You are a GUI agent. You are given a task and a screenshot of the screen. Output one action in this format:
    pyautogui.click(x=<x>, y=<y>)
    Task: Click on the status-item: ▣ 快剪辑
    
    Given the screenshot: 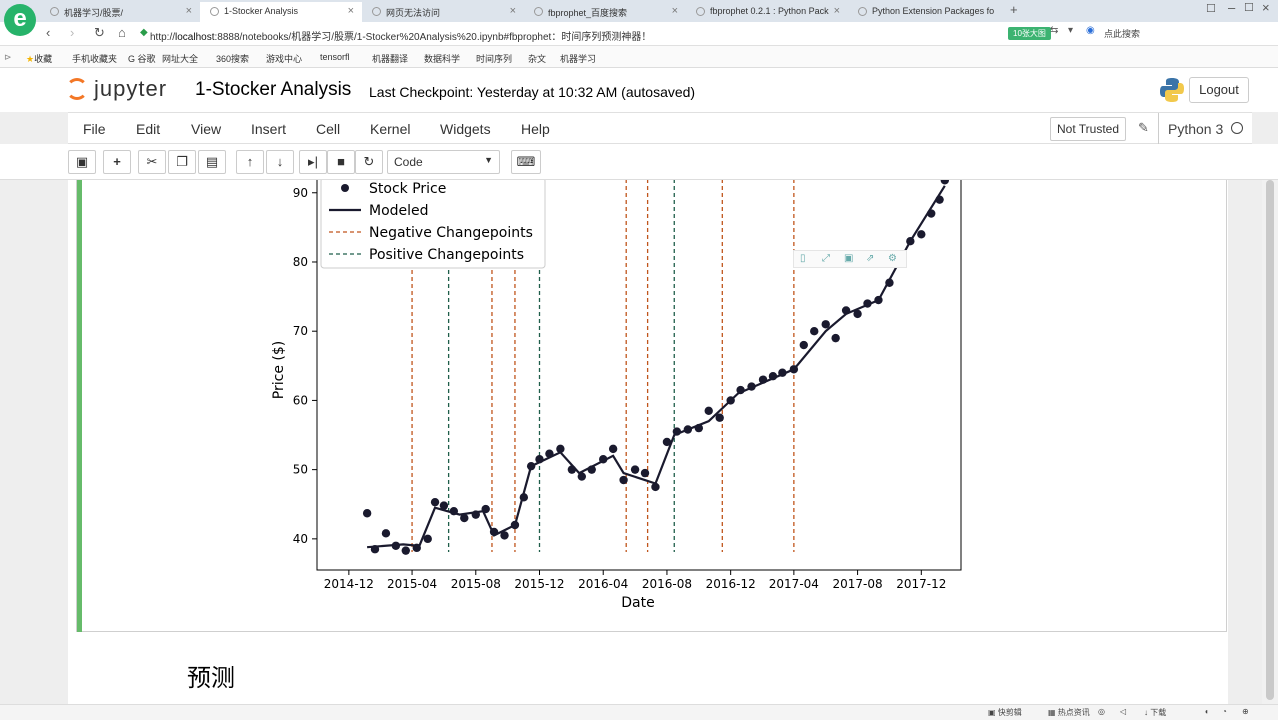 What is the action you would take?
    pyautogui.click(x=1005, y=712)
    